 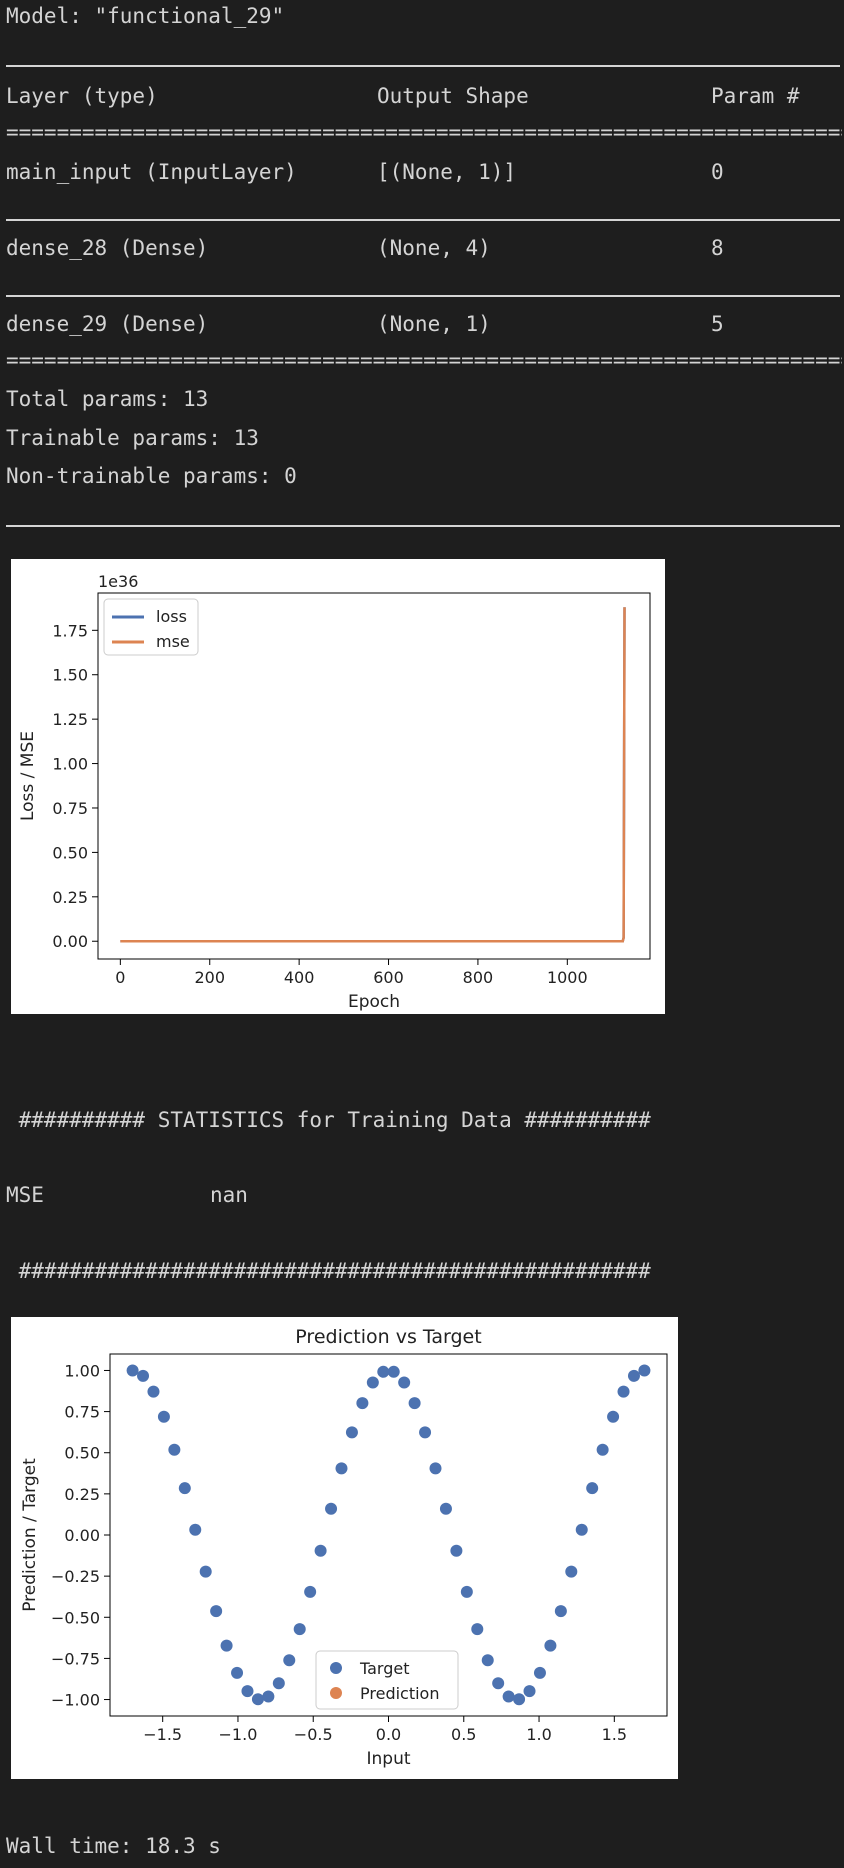 What do you see at coordinates (30, 1535) in the screenshot?
I see `y-axis-label: Prediction / Target` at bounding box center [30, 1535].